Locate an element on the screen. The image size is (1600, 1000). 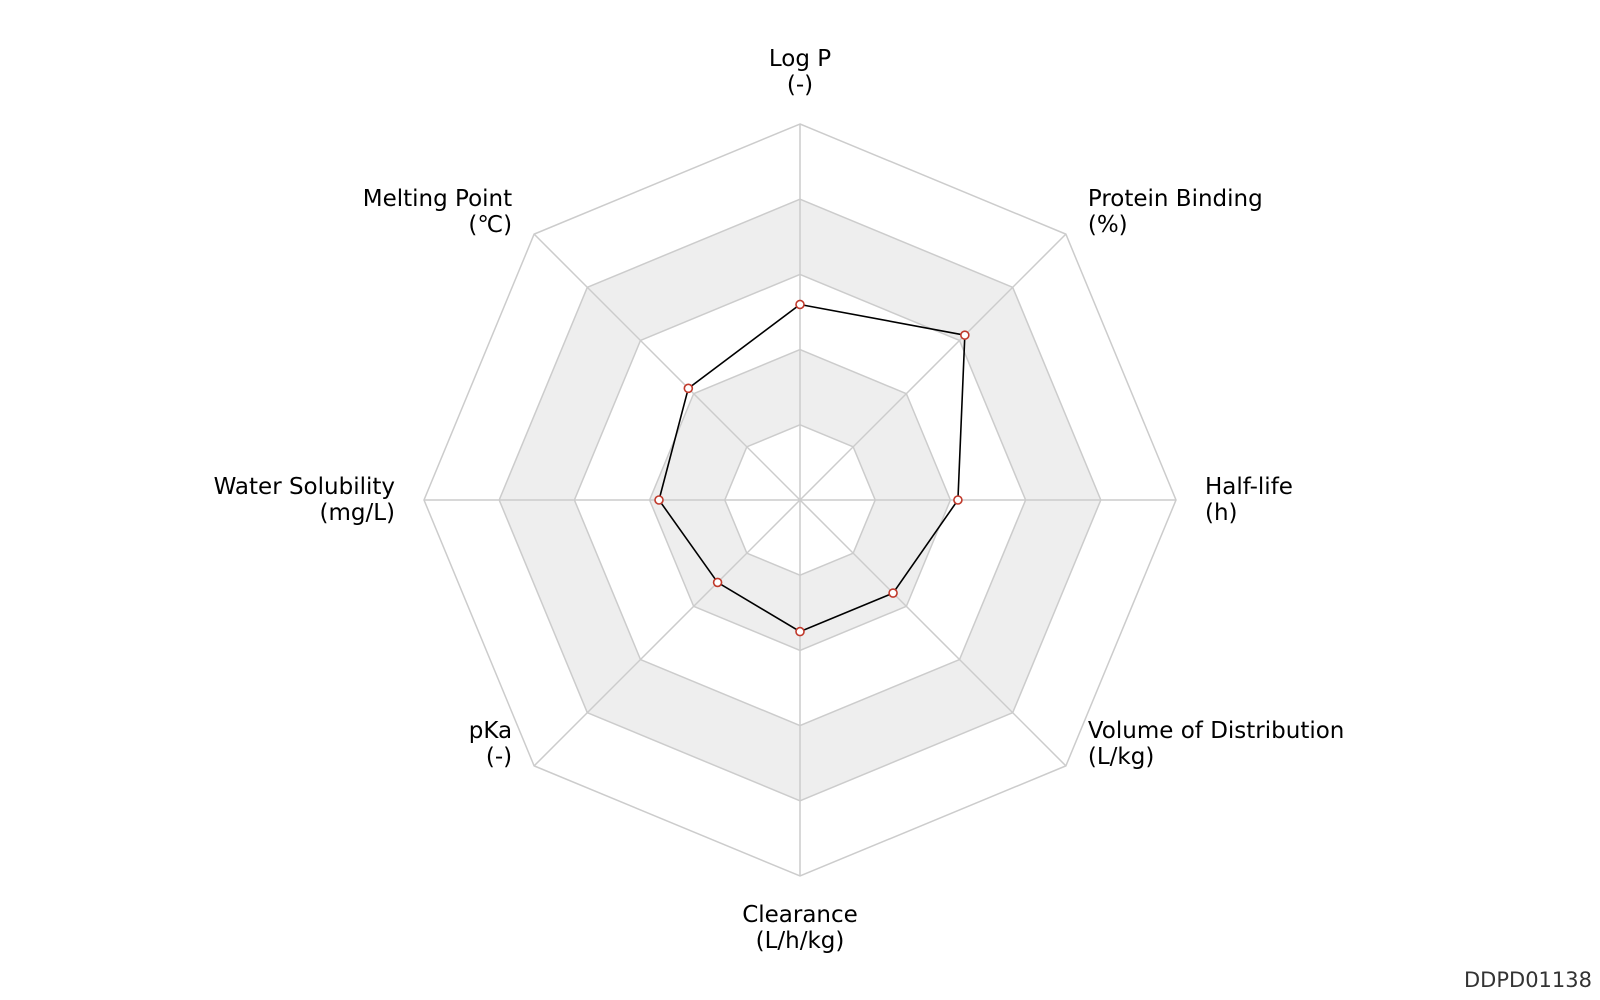
axis-label-name-5: pKa is located at coordinates (490, 731).